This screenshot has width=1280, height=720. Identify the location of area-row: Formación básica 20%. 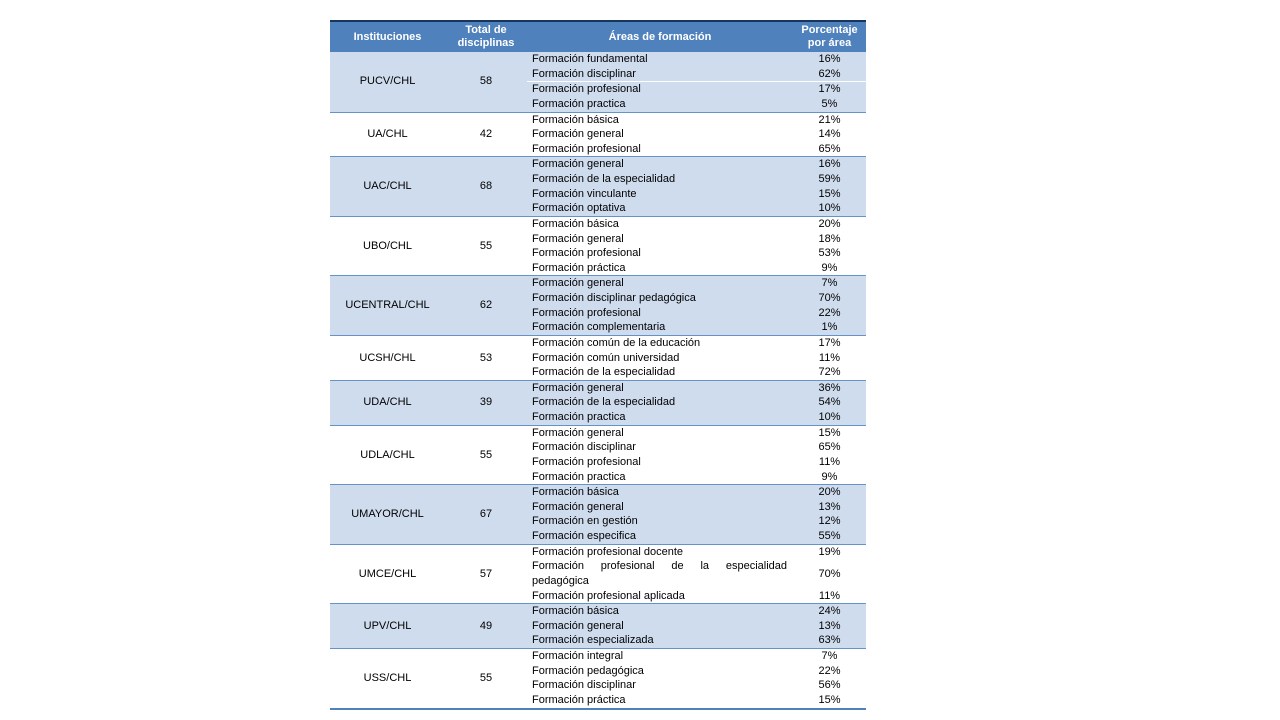
(696, 224).